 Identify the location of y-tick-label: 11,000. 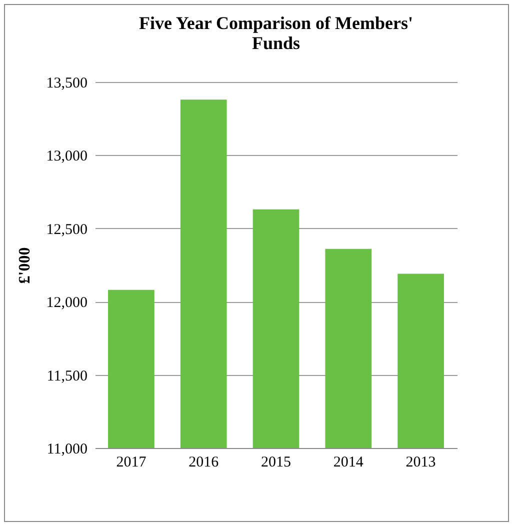
(67, 450).